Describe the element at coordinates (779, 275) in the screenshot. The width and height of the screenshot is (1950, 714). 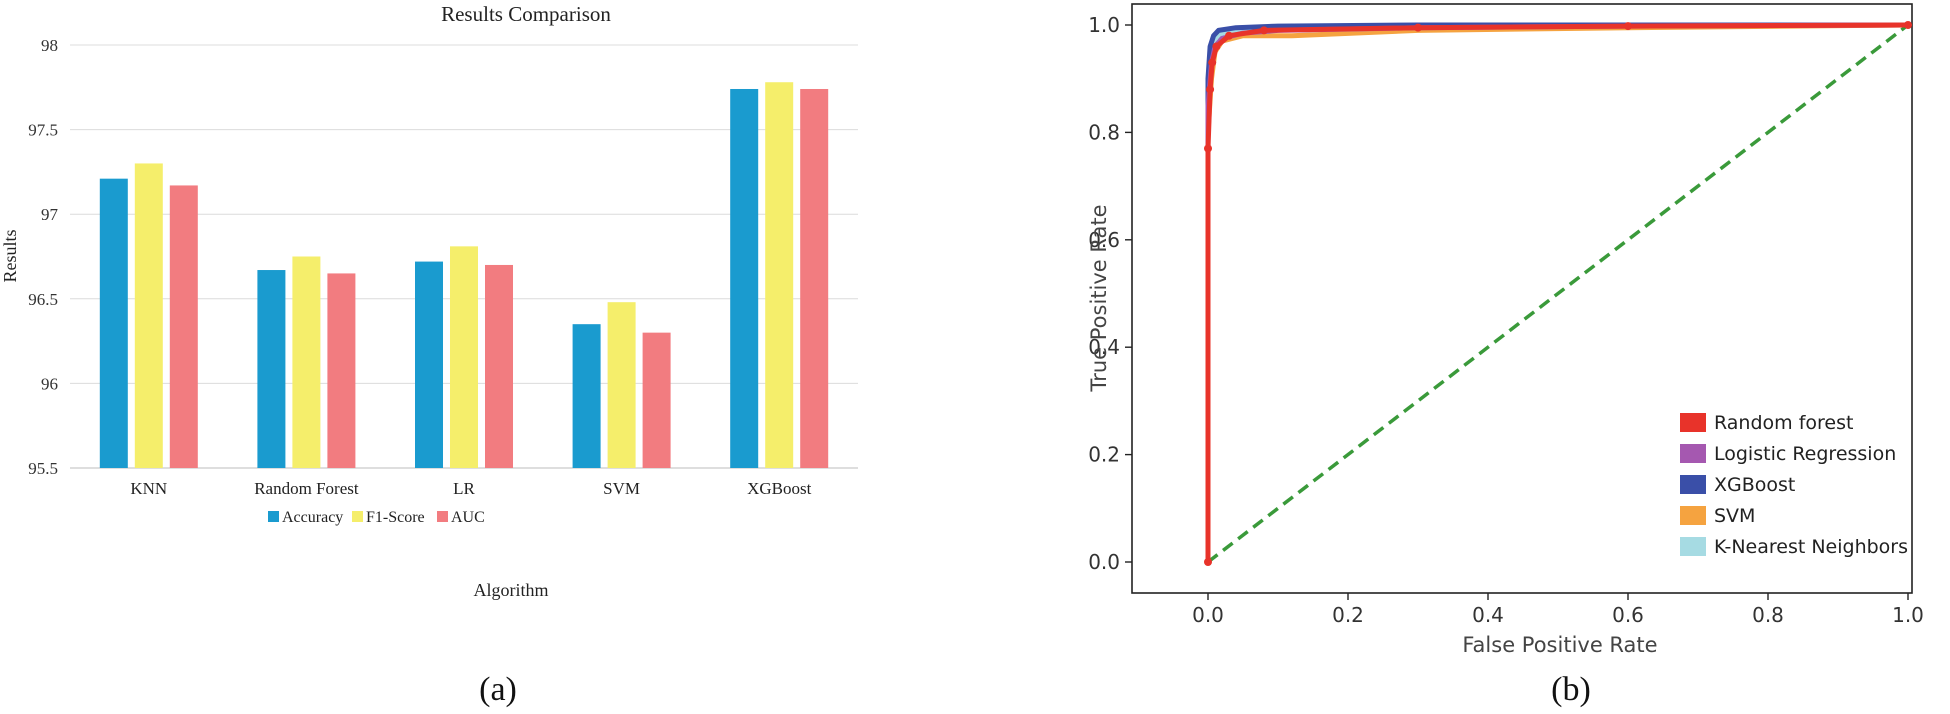
I see `bar-xgboost-f1-score` at that location.